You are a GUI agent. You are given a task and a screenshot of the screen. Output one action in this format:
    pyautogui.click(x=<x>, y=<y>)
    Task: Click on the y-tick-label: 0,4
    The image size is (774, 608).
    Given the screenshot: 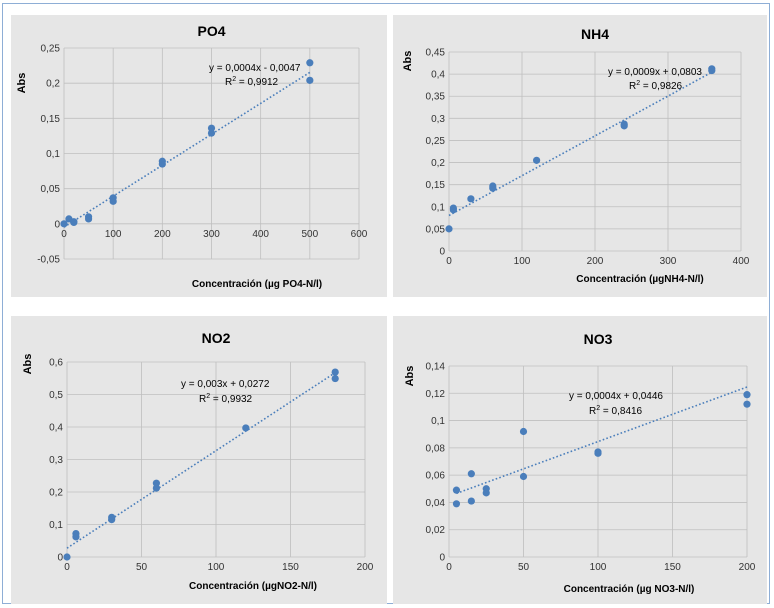 What is the action you would take?
    pyautogui.click(x=56, y=428)
    